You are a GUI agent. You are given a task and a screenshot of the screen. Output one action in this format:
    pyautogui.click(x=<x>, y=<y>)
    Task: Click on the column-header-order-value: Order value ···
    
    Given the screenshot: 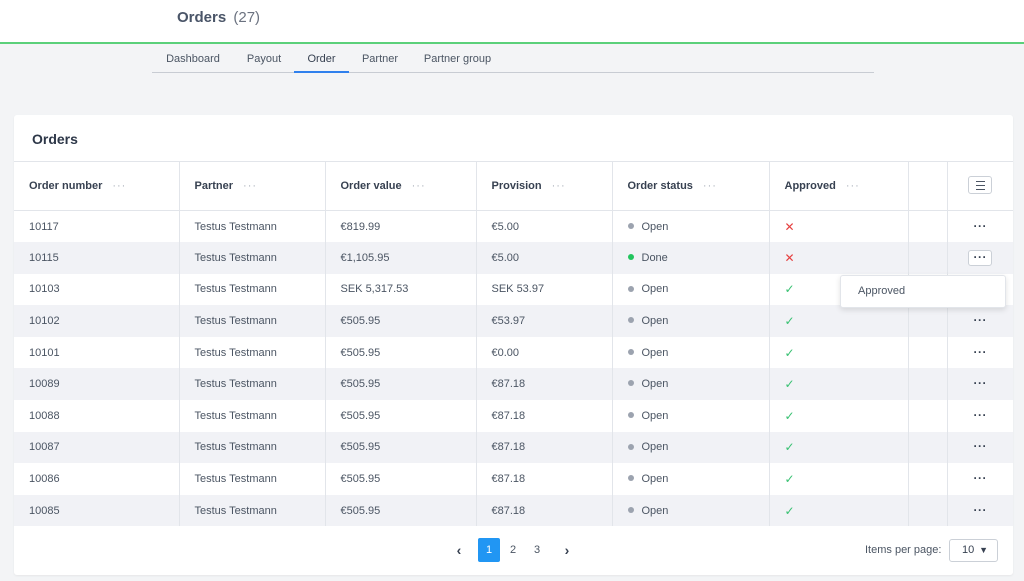 What is the action you would take?
    pyautogui.click(x=401, y=186)
    